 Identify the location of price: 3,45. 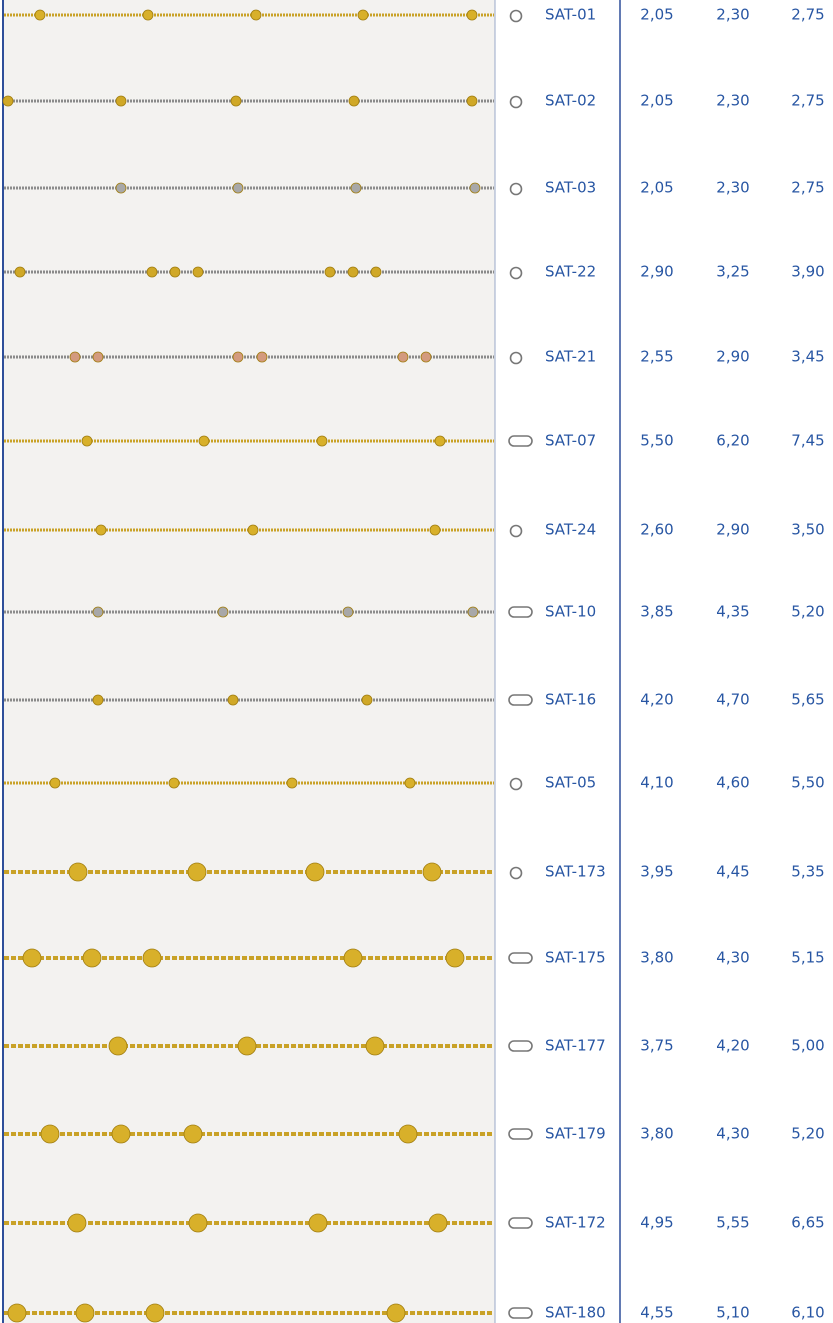
(807, 357).